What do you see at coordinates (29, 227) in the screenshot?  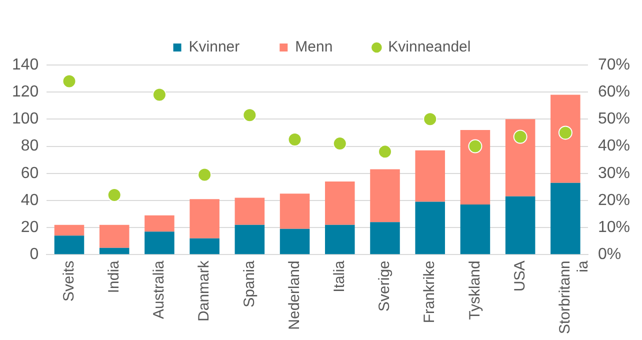 I see `y-tick-label: 20` at bounding box center [29, 227].